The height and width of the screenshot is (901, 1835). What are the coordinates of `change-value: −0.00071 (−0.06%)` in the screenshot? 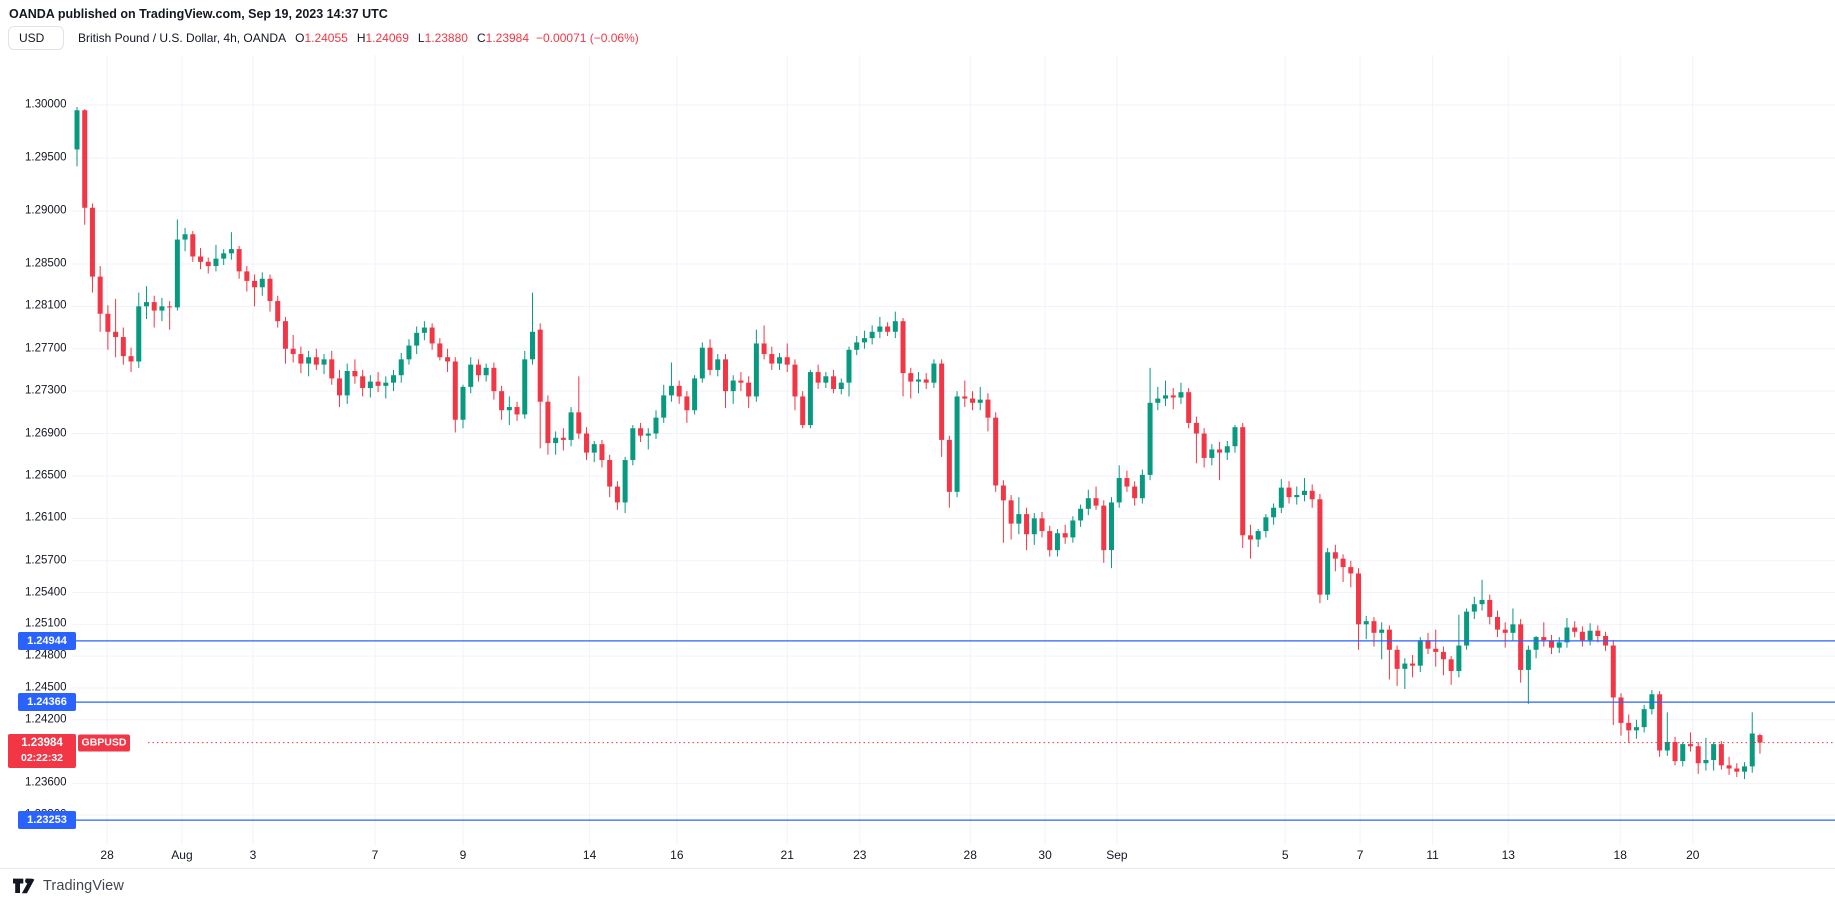 It's located at (587, 38).